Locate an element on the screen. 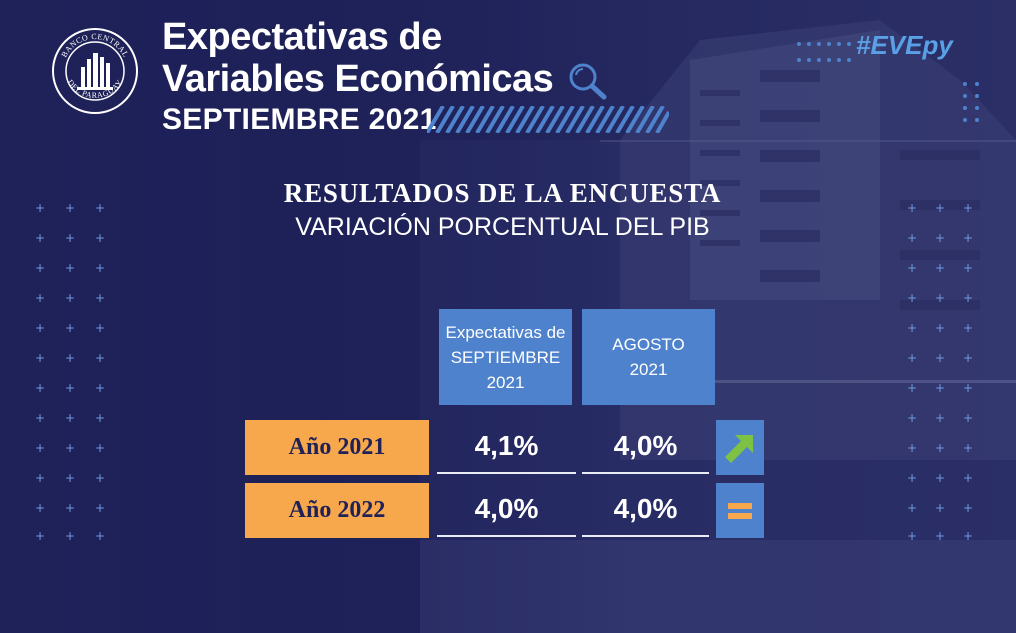 Image resolution: width=1016 pixels, height=633 pixels. value-cell-previous-2021: 4,0% is located at coordinates (645, 447).